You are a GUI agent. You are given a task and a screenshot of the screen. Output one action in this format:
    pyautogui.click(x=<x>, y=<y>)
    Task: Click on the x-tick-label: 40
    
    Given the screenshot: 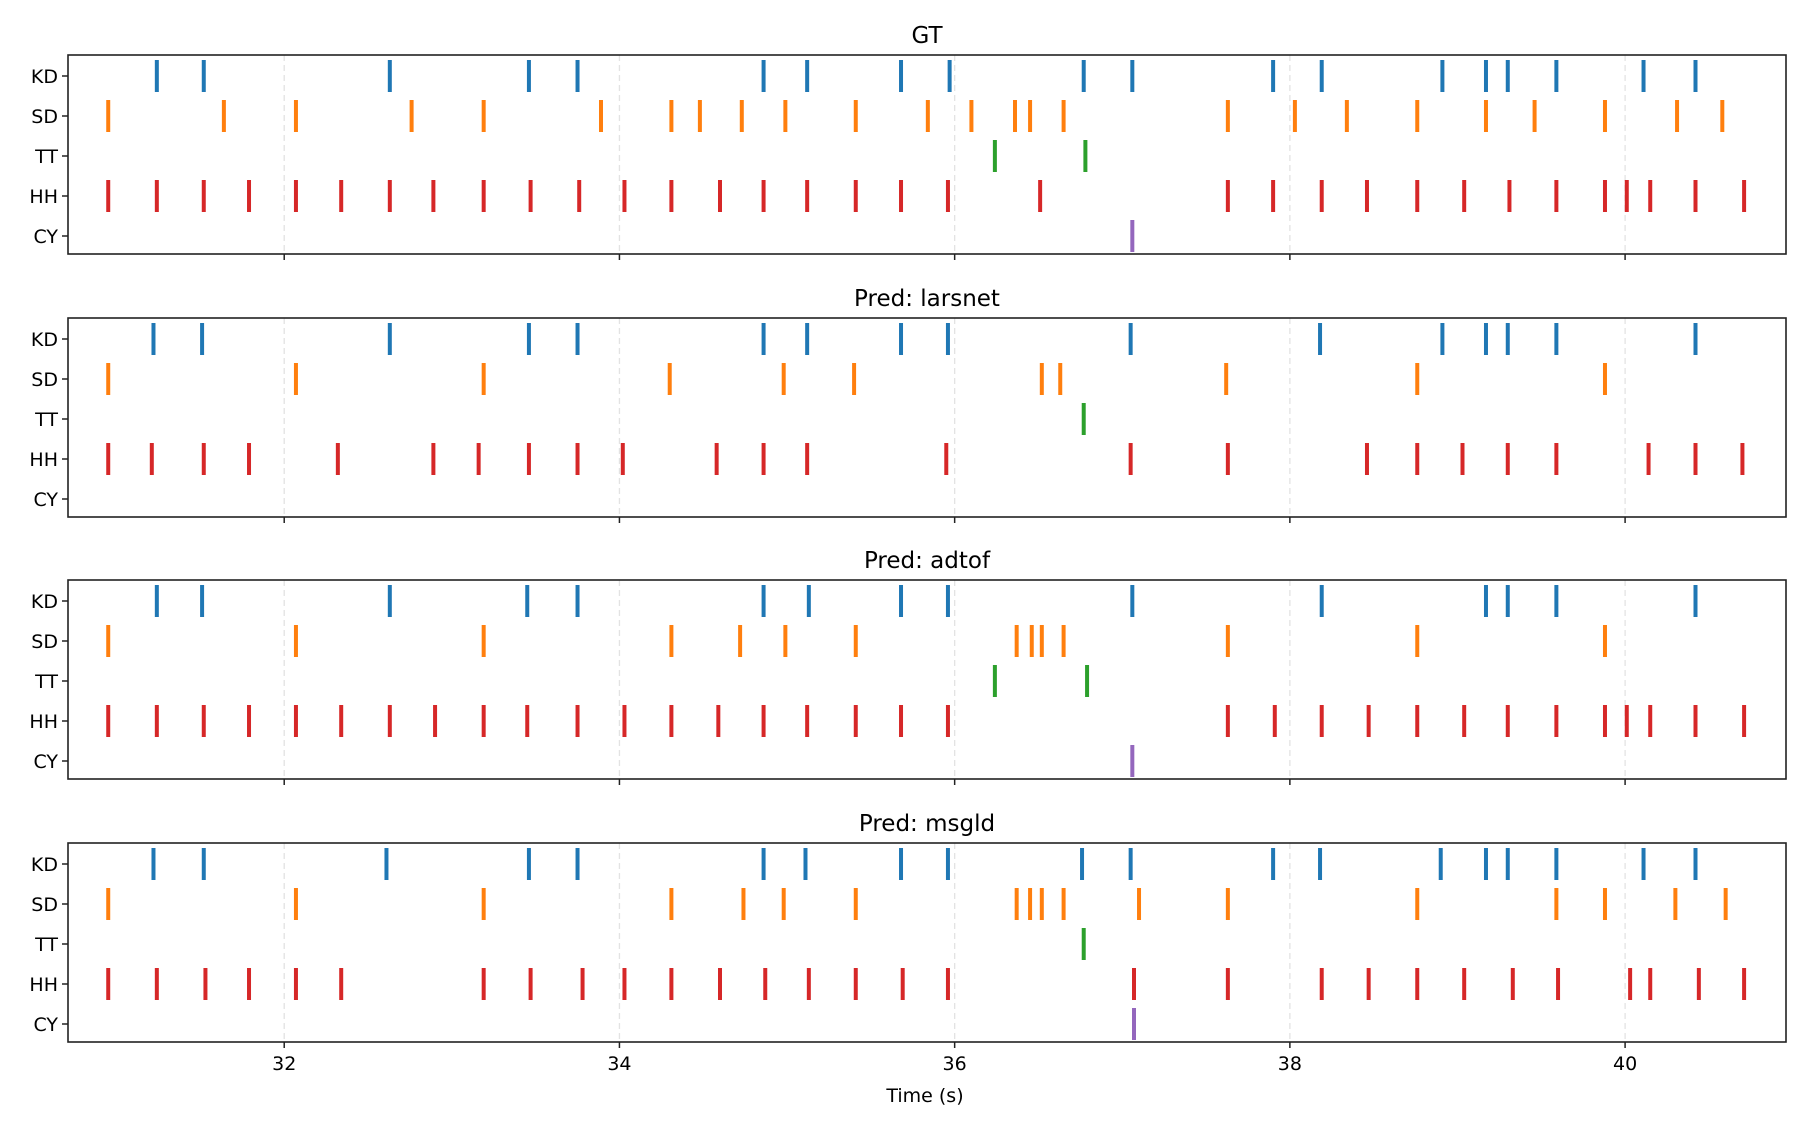 What is the action you would take?
    pyautogui.click(x=1625, y=1064)
    